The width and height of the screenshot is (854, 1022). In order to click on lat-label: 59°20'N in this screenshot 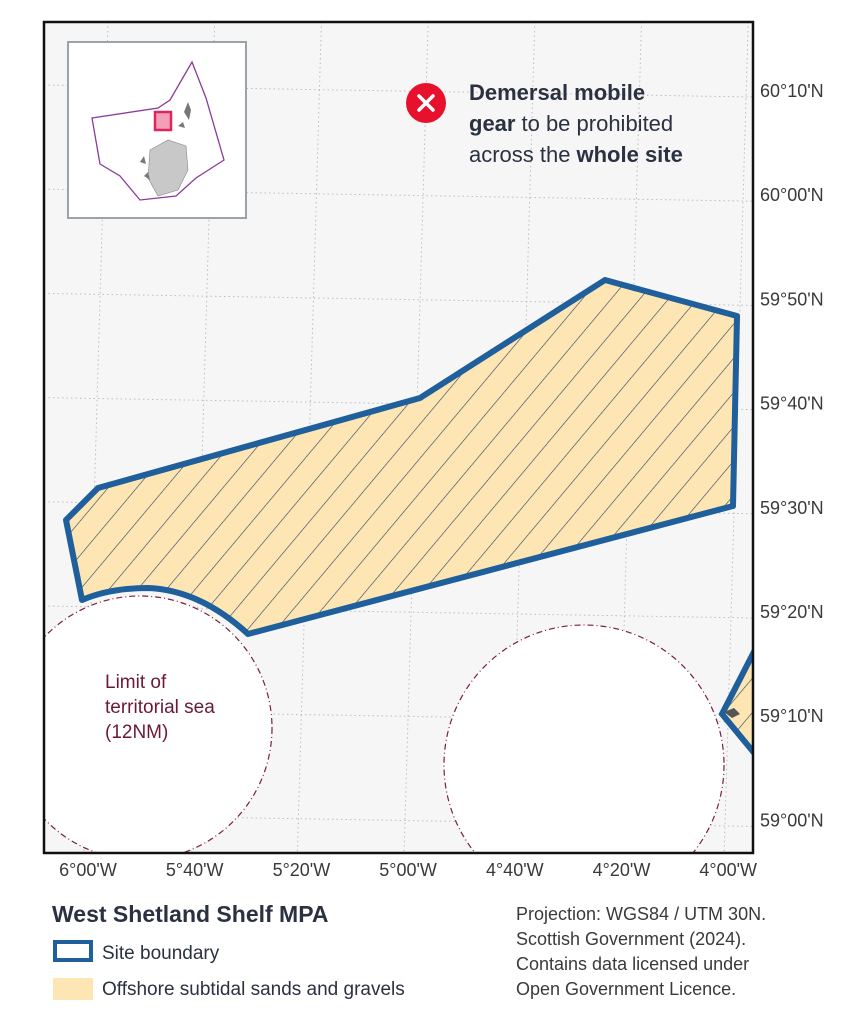, I will do `click(792, 612)`.